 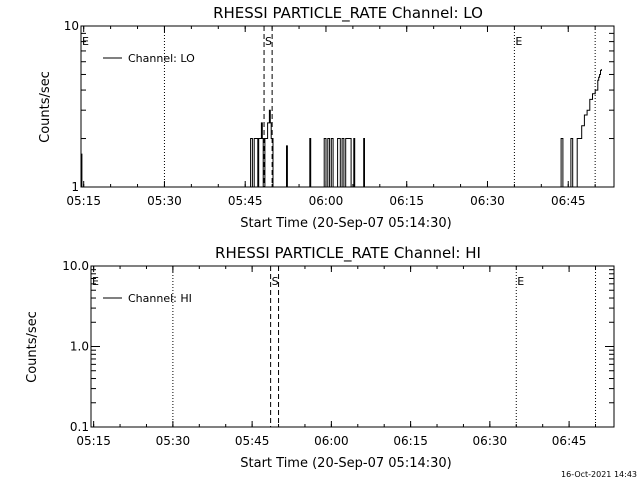 What do you see at coordinates (75, 187) in the screenshot?
I see `y-tick-label: 1` at bounding box center [75, 187].